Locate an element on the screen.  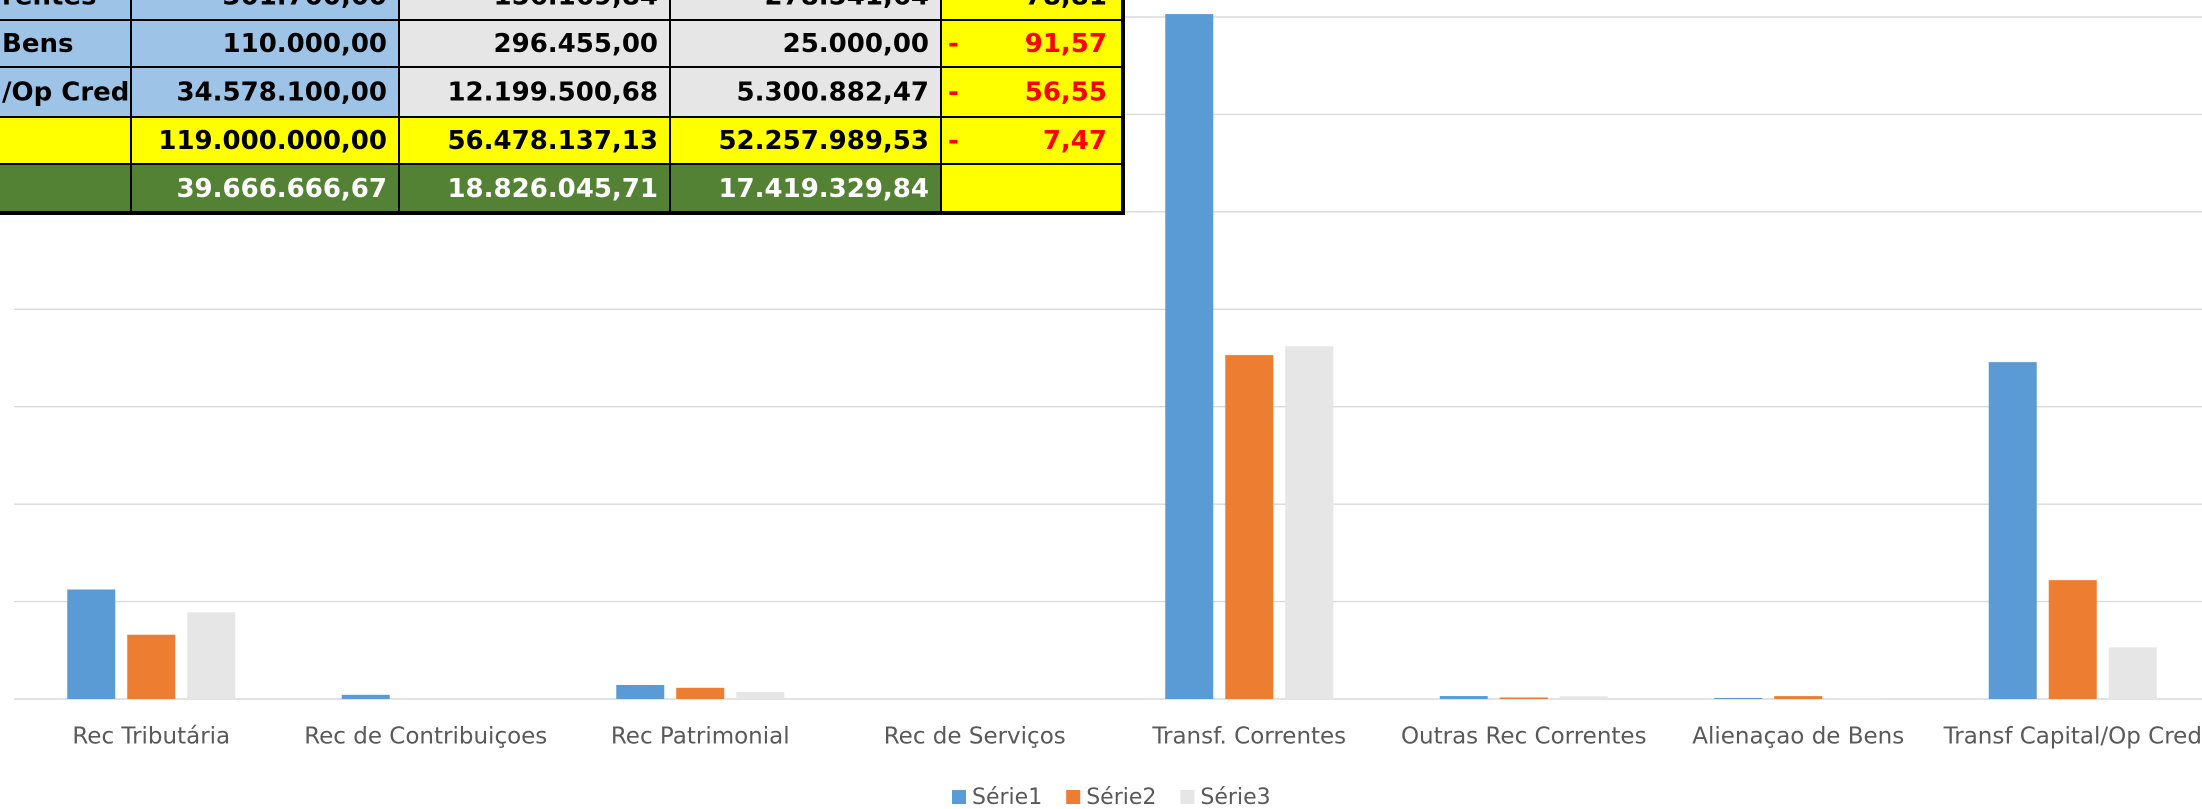
cell-value: 301.700,00 is located at coordinates (305, 6).